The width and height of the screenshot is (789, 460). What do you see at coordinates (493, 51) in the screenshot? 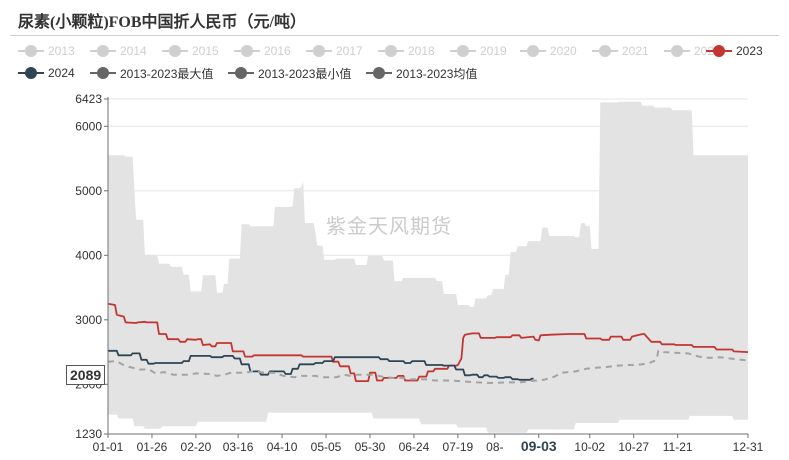
I see `legend-label: 2019` at bounding box center [493, 51].